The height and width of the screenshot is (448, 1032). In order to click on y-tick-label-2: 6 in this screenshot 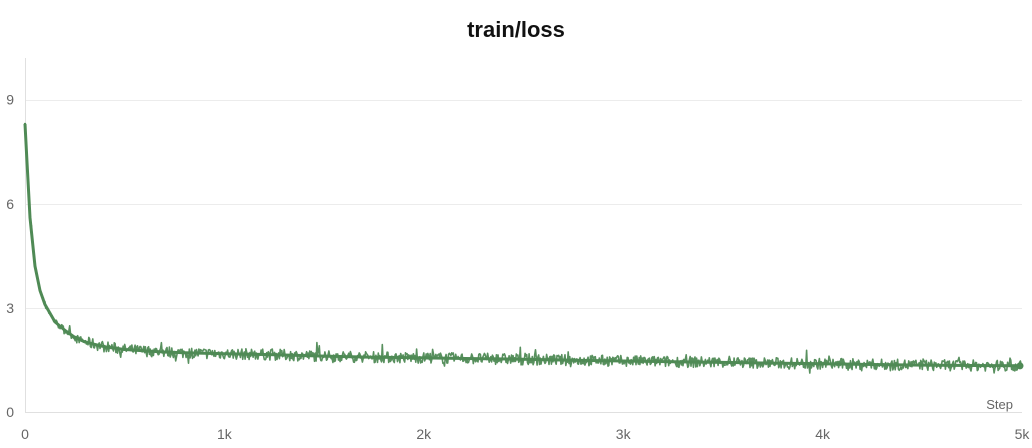, I will do `click(10, 204)`.